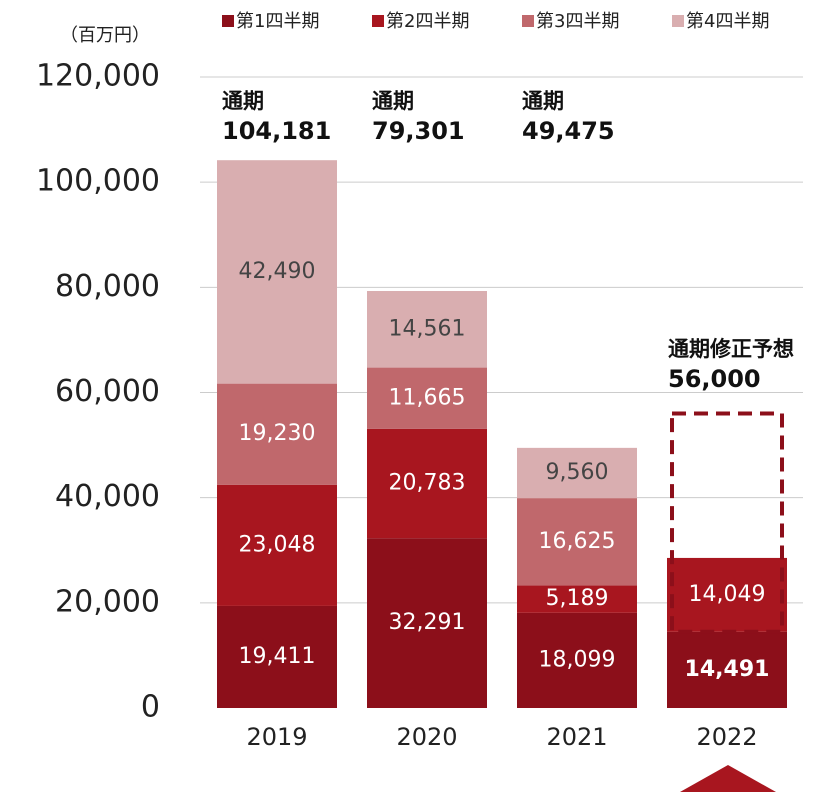  What do you see at coordinates (107, 496) in the screenshot?
I see `y-tick-label: 40,000` at bounding box center [107, 496].